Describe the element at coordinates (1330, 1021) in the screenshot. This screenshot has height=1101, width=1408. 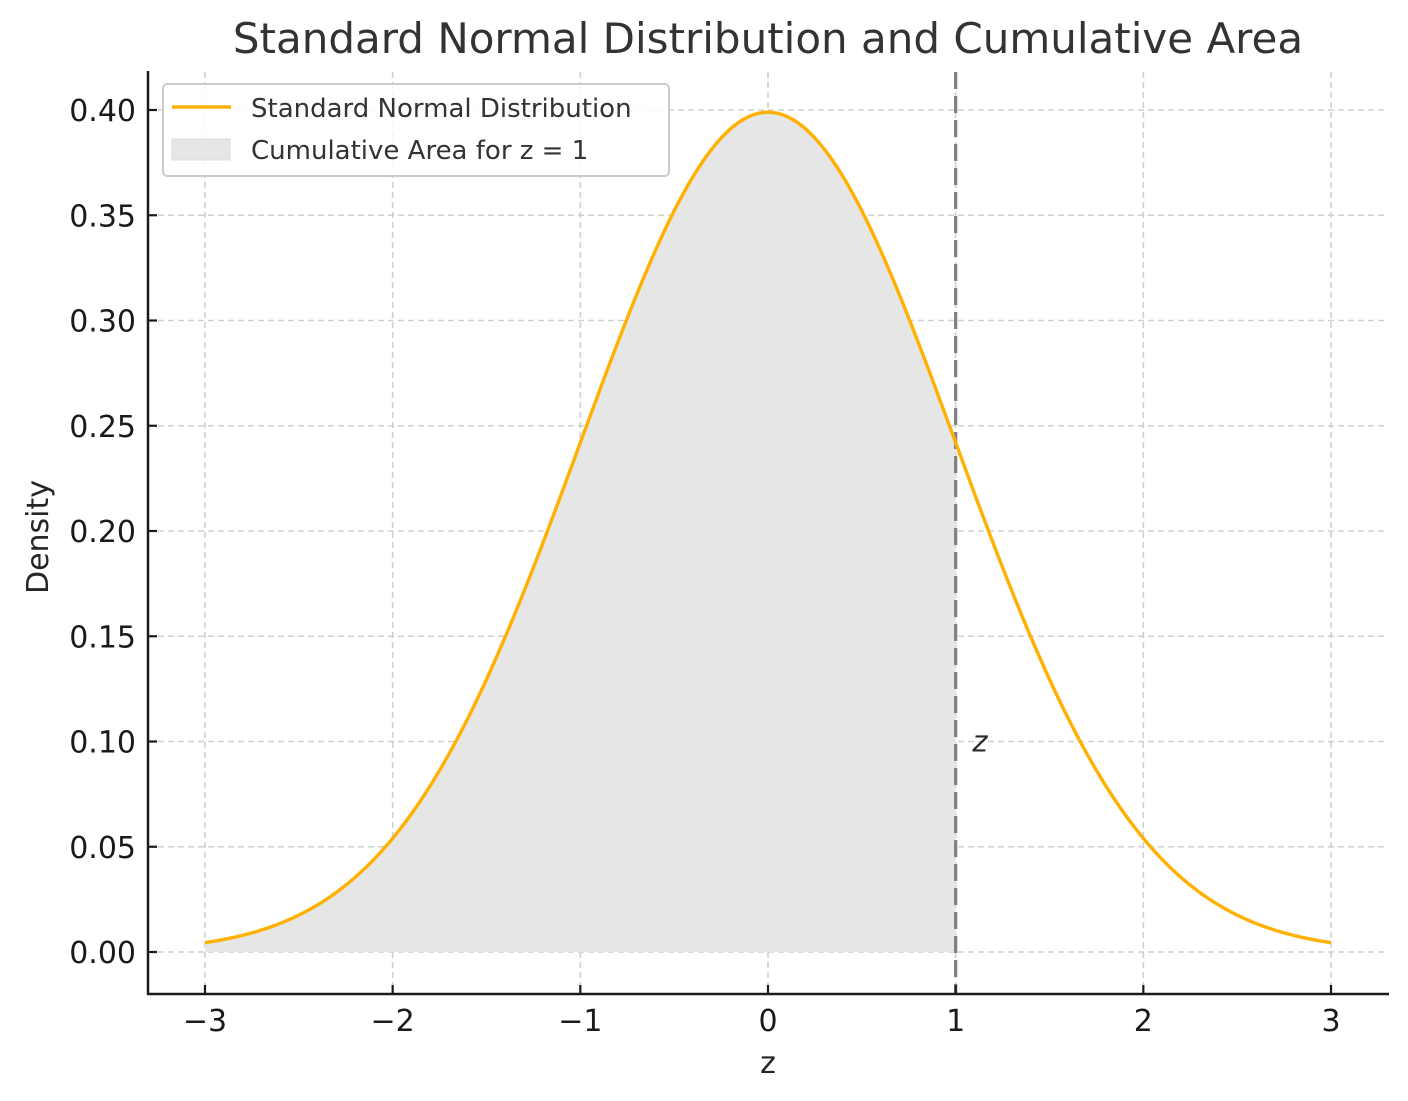
I see `x-tick-label: 3` at that location.